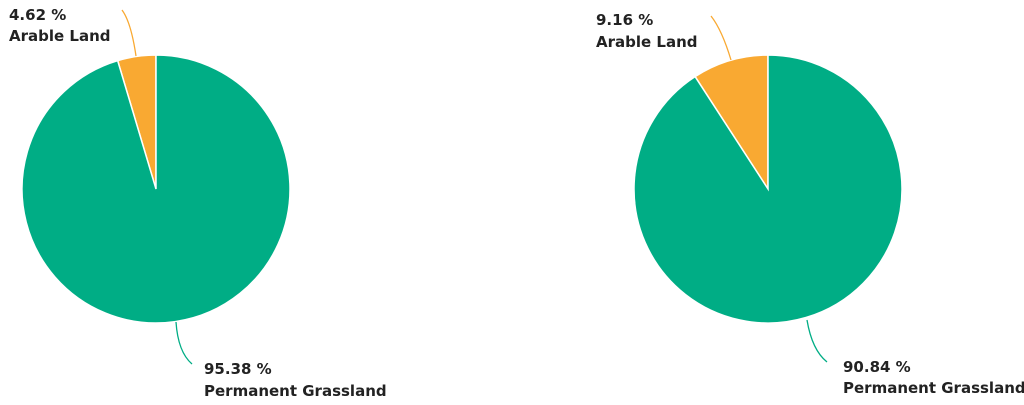  I want to click on data-label-value-arable-land: 9.16 %, so click(624, 20).